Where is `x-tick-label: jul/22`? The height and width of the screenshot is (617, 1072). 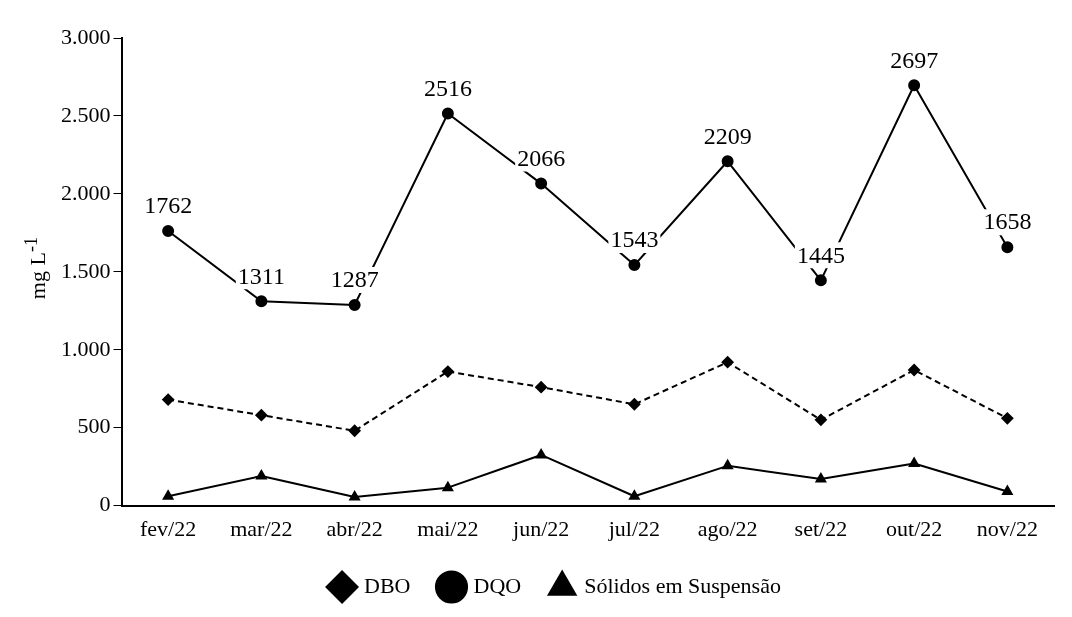 x-tick-label: jul/22 is located at coordinates (634, 528).